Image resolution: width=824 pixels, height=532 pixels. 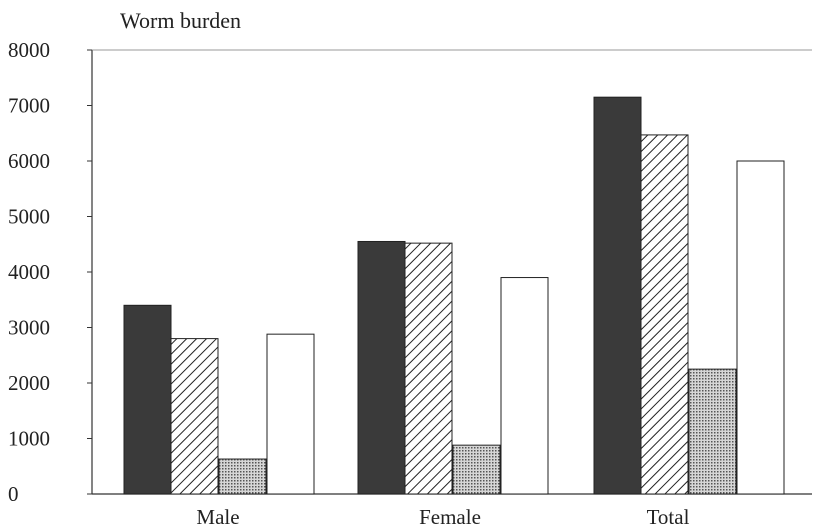 What do you see at coordinates (29, 50) in the screenshot?
I see `y-tick-label: 8000` at bounding box center [29, 50].